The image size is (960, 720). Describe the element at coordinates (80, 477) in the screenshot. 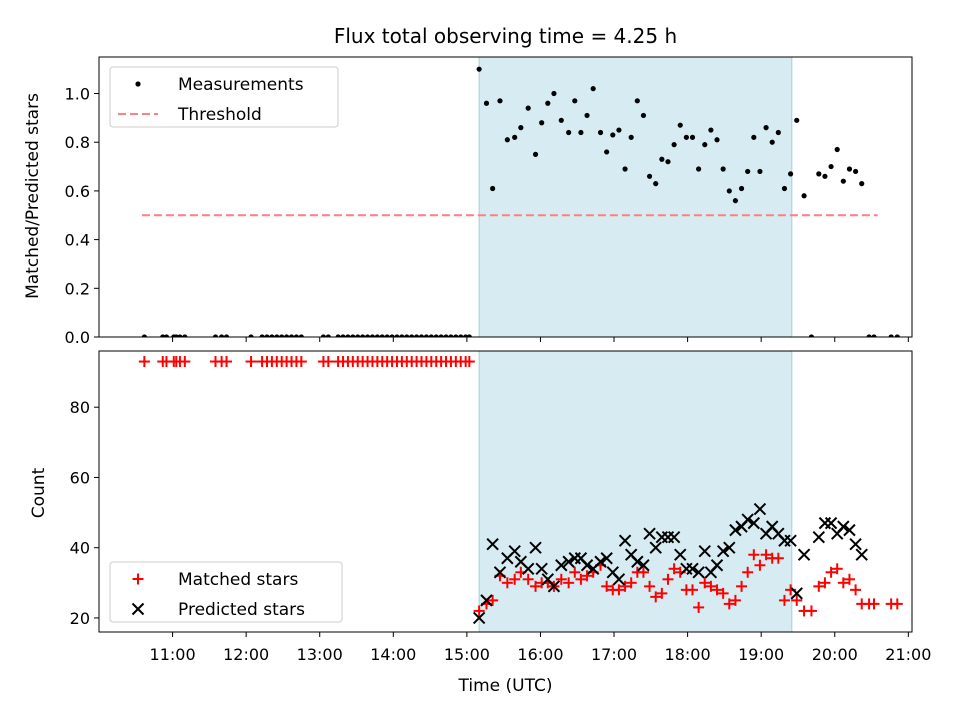

I see `count-y-tick-label: 60` at that location.